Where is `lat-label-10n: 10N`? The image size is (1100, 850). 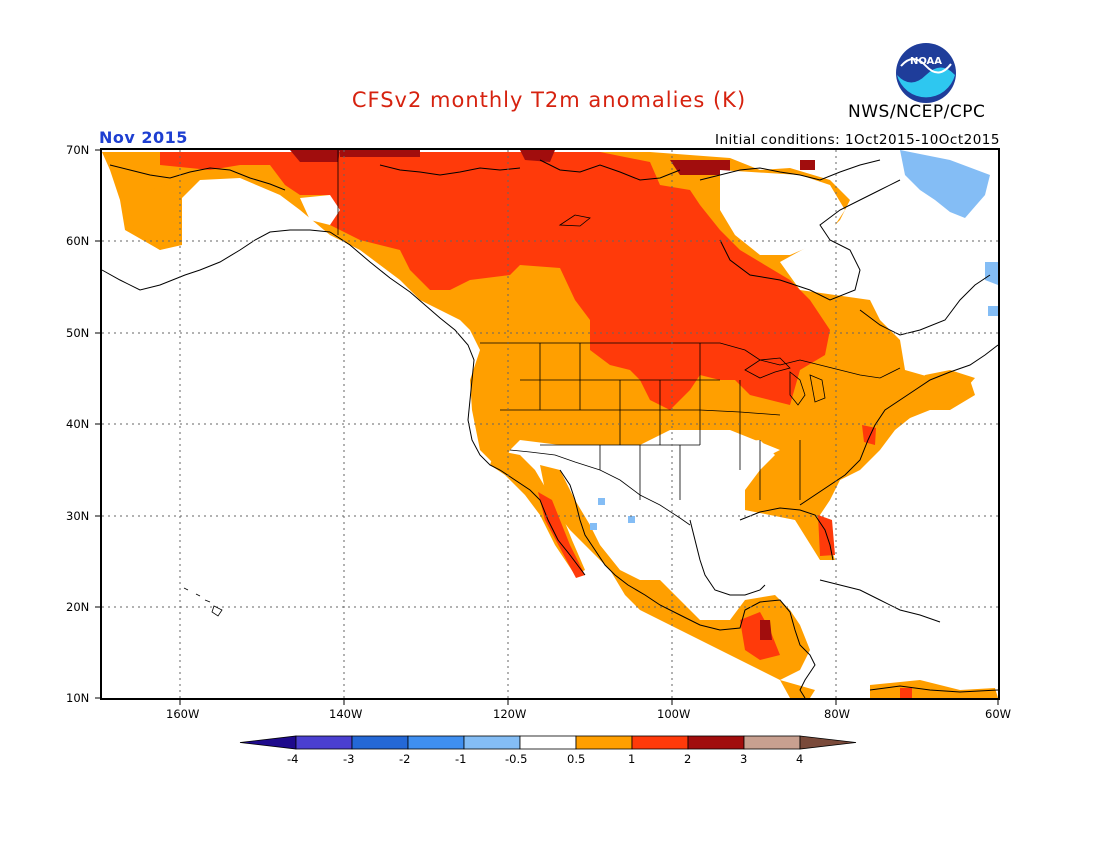 lat-label-10n: 10N is located at coordinates (78, 698).